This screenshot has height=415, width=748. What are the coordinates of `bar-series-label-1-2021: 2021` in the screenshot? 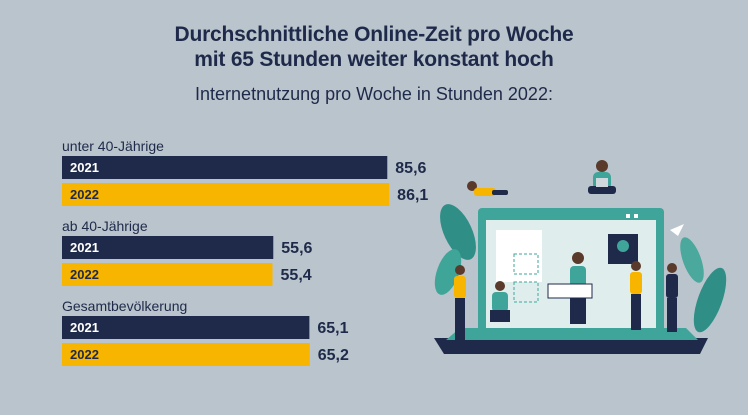 It's located at (84, 247).